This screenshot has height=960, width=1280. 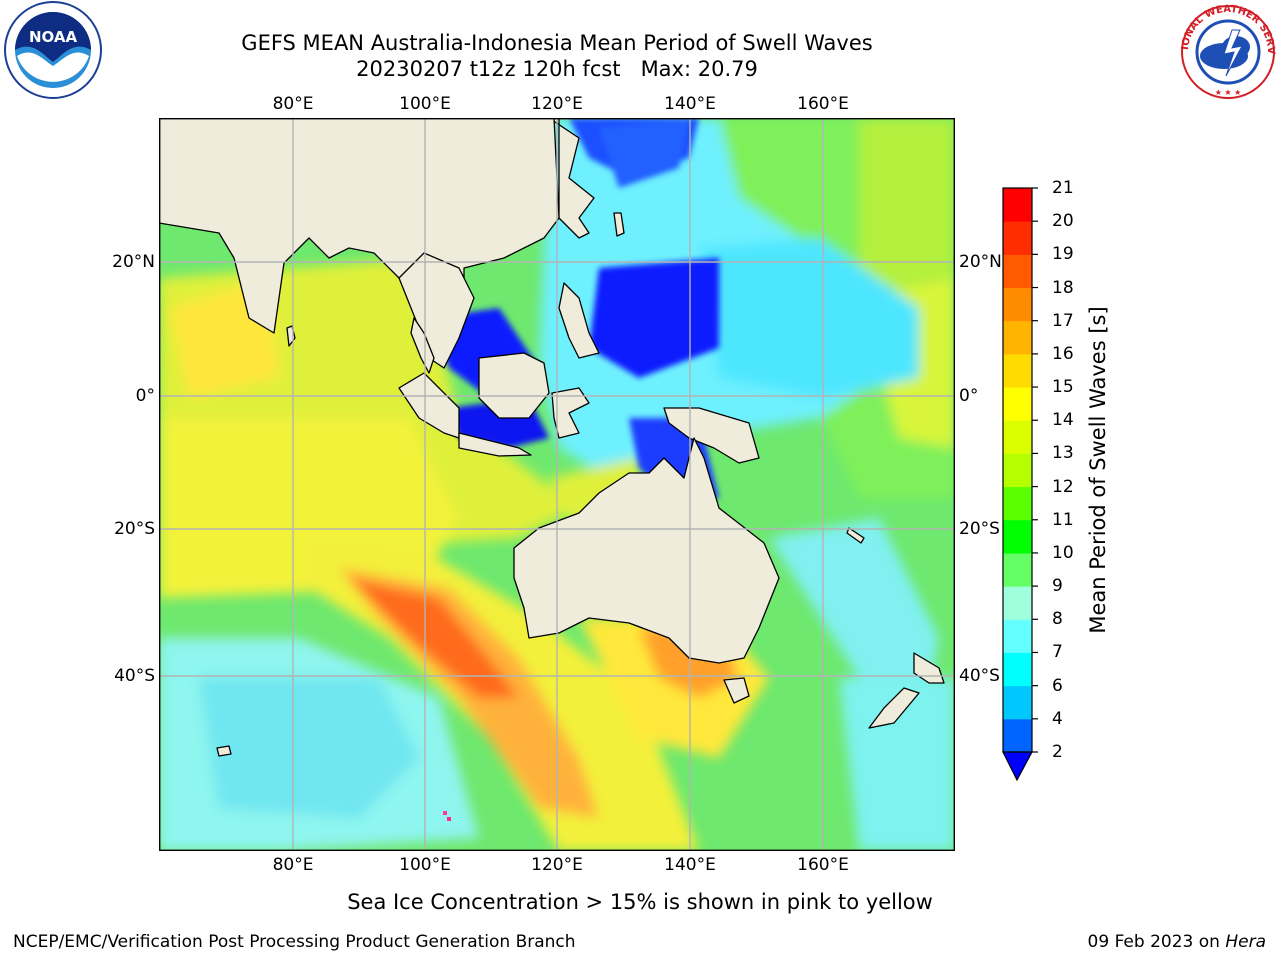 I want to click on credit-date: 09 Feb 2023 on Hera, so click(x=1177, y=942).